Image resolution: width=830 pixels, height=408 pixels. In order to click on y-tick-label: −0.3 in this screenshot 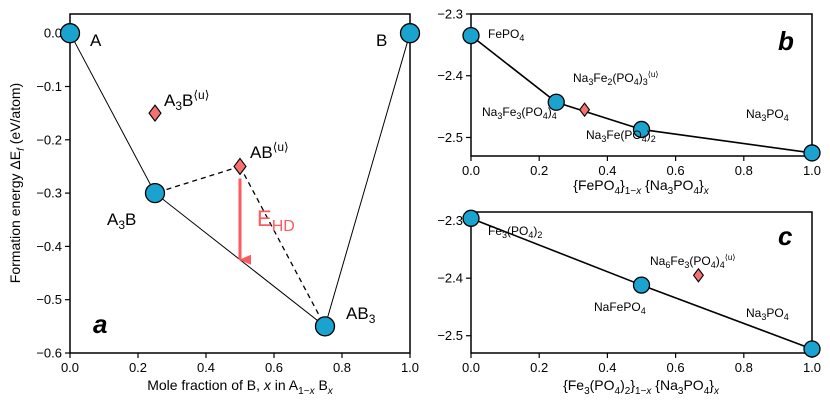, I will do `click(49, 193)`.